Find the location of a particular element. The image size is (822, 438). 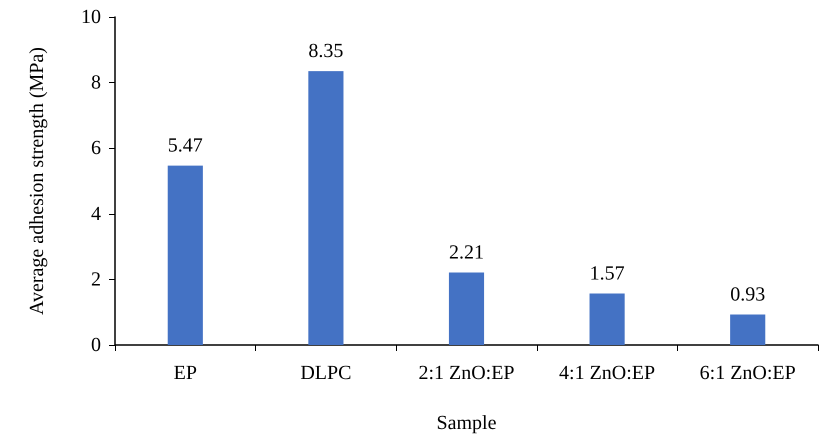

y-tick-label: 2 is located at coordinates (96, 279).